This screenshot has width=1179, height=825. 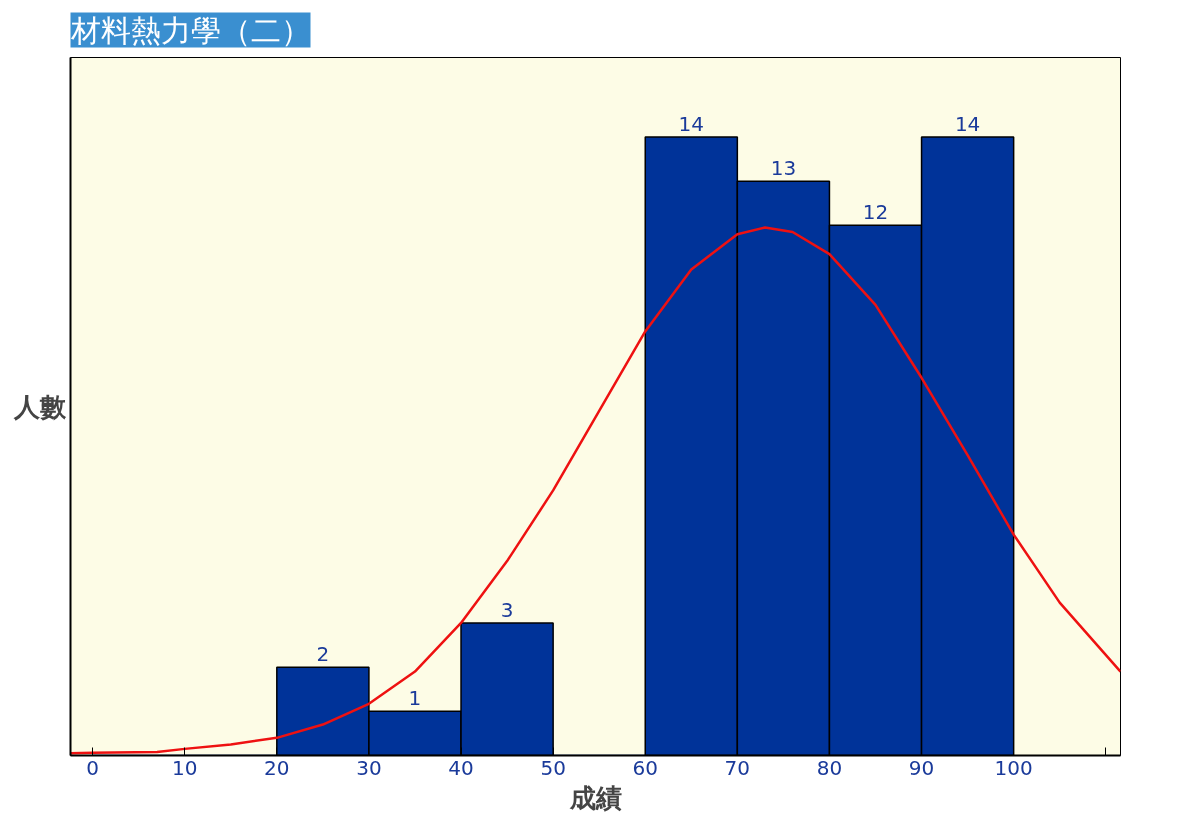 I want to click on data-label: 1, so click(x=415, y=698).